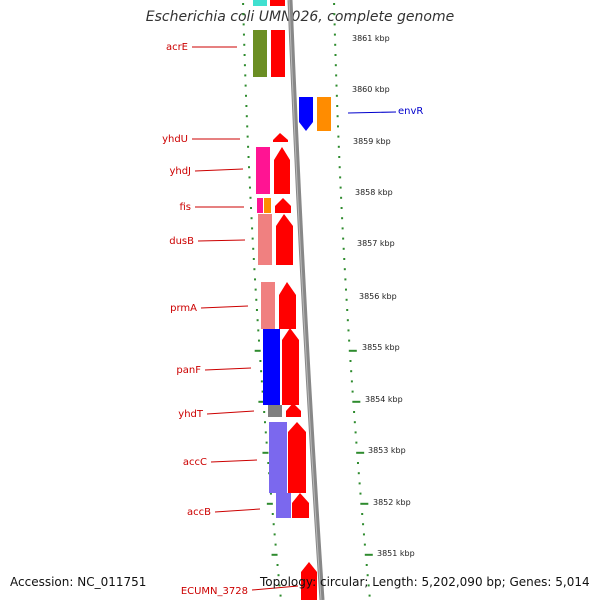 This screenshot has width=600, height=600. What do you see at coordinates (410, 111) in the screenshot?
I see `gene-label-envR: envR` at bounding box center [410, 111].